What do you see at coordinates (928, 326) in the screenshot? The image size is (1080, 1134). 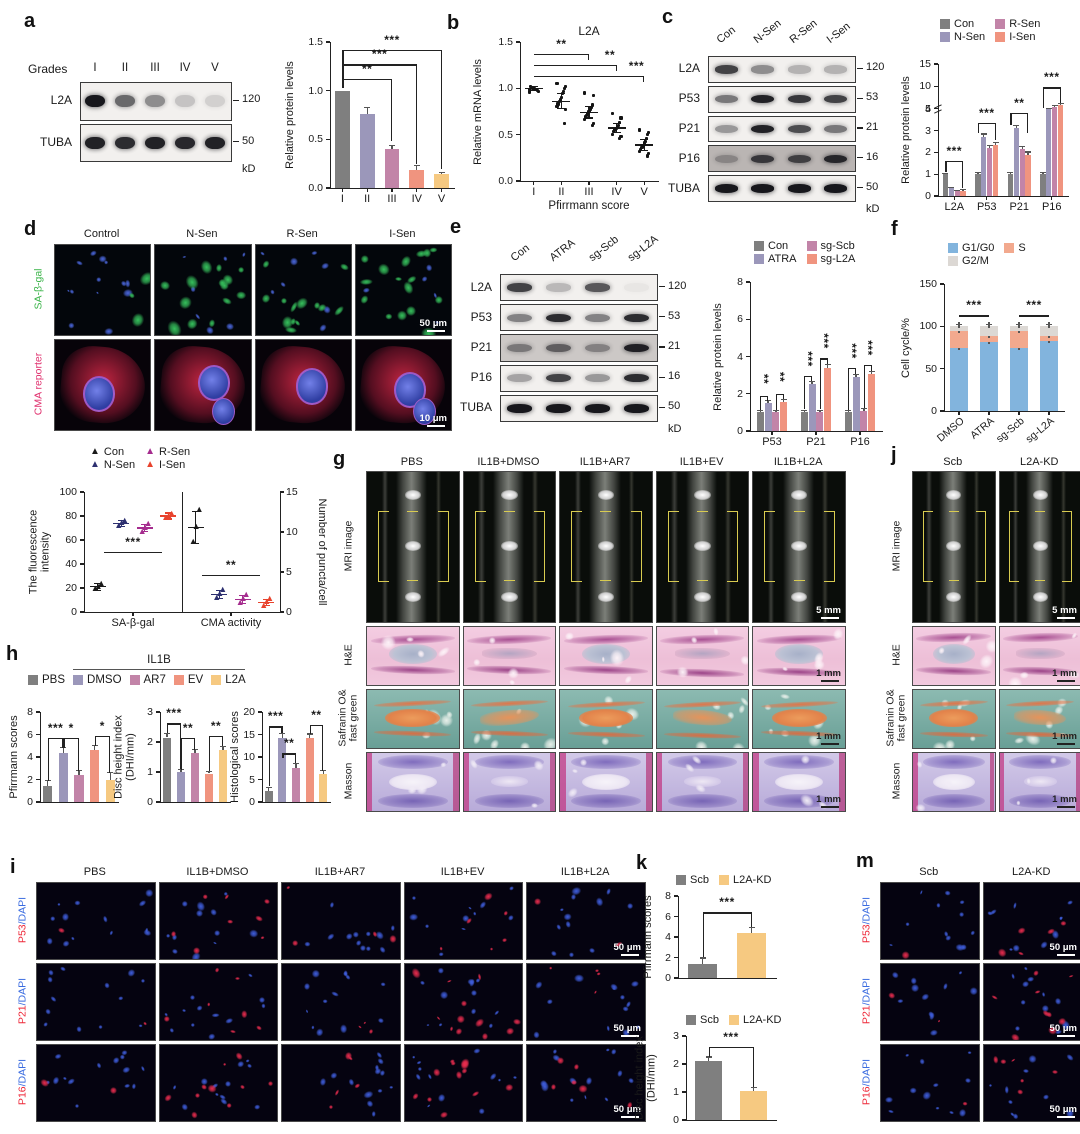 I see `ytl: 100` at bounding box center [928, 326].